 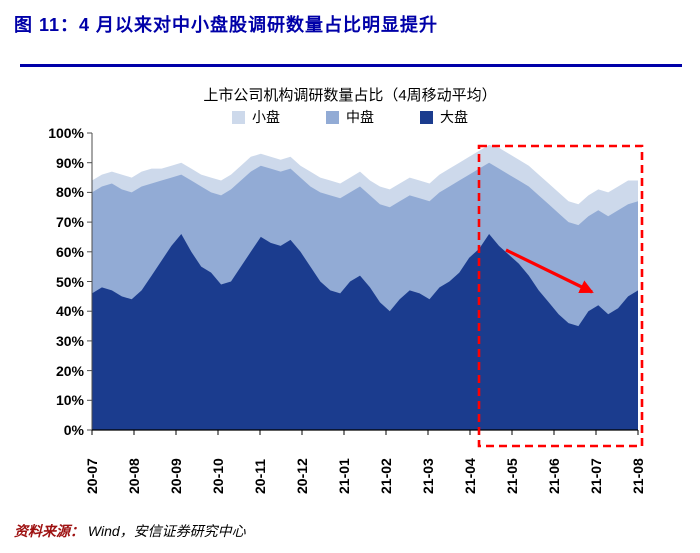 What do you see at coordinates (266, 117) in the screenshot?
I see `legend-label-small-cap: 小盘` at bounding box center [266, 117].